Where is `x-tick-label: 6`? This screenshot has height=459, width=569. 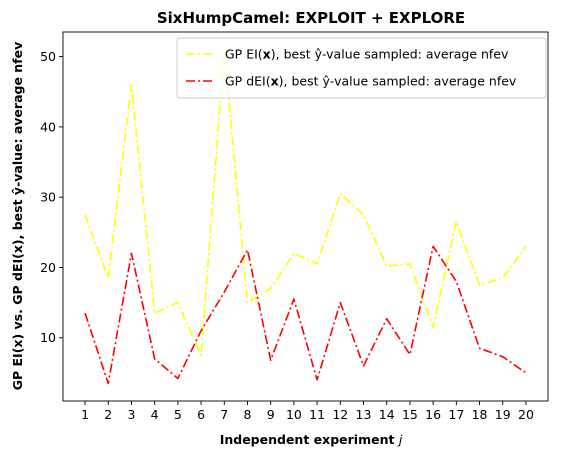 x-tick-label: 6 is located at coordinates (201, 414).